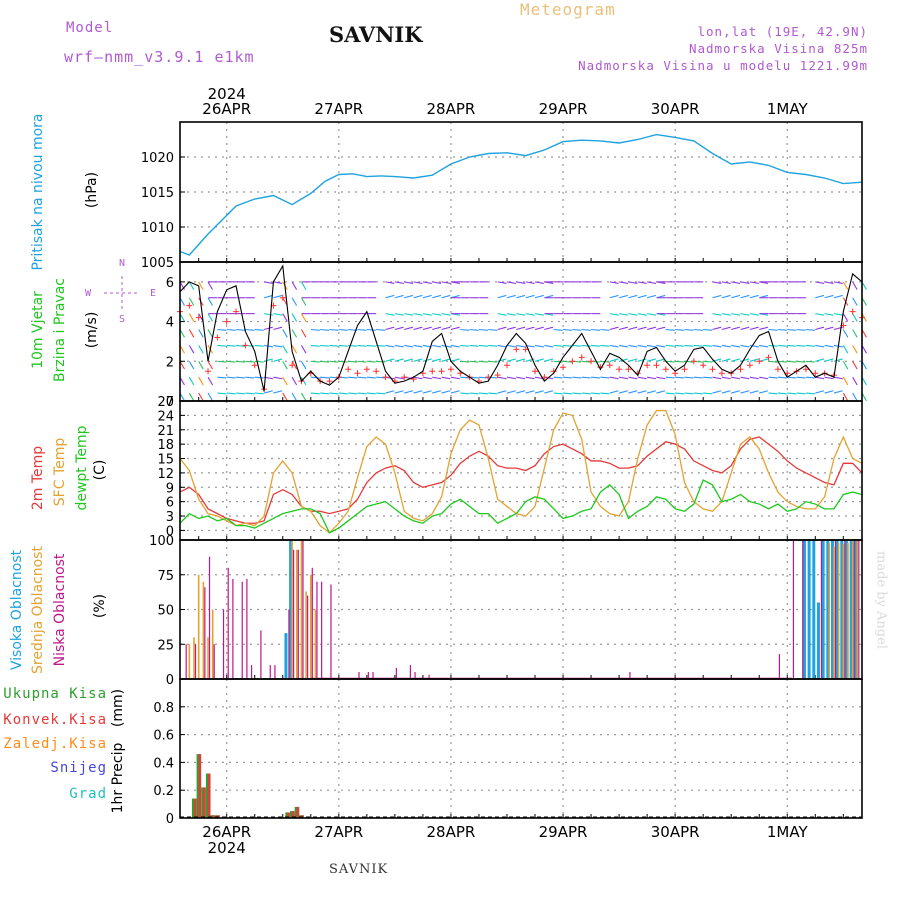 This screenshot has height=900, width=900. I want to click on bottom-date-label-2: 28APR, so click(451, 832).